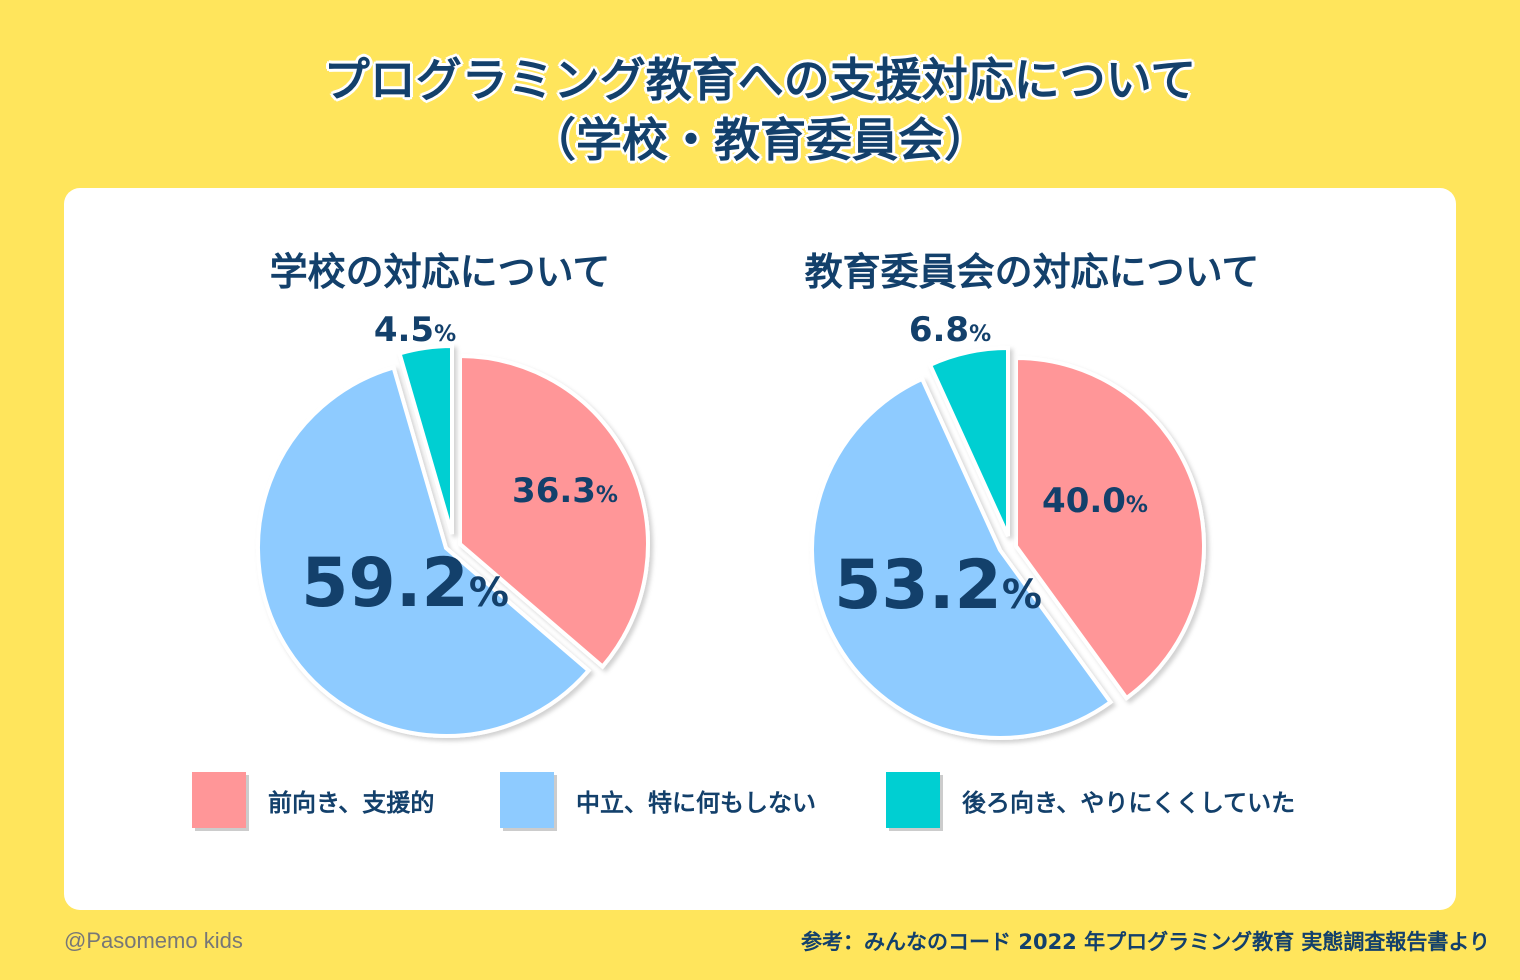 The image size is (1520, 980). What do you see at coordinates (405, 583) in the screenshot?
I see `pie1-label-1: 59.2%` at bounding box center [405, 583].